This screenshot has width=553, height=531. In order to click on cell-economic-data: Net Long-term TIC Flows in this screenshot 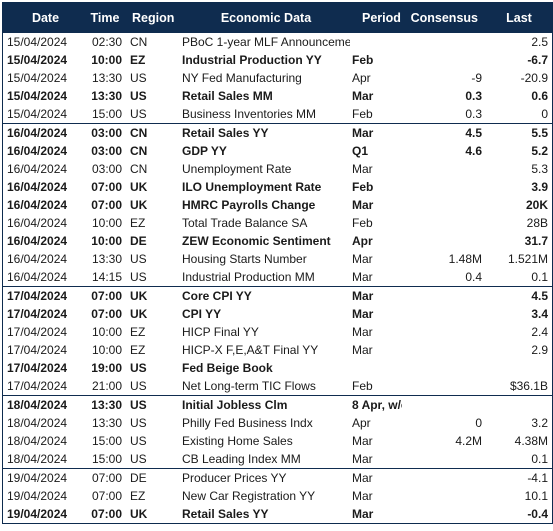, I will do `click(249, 386)`.